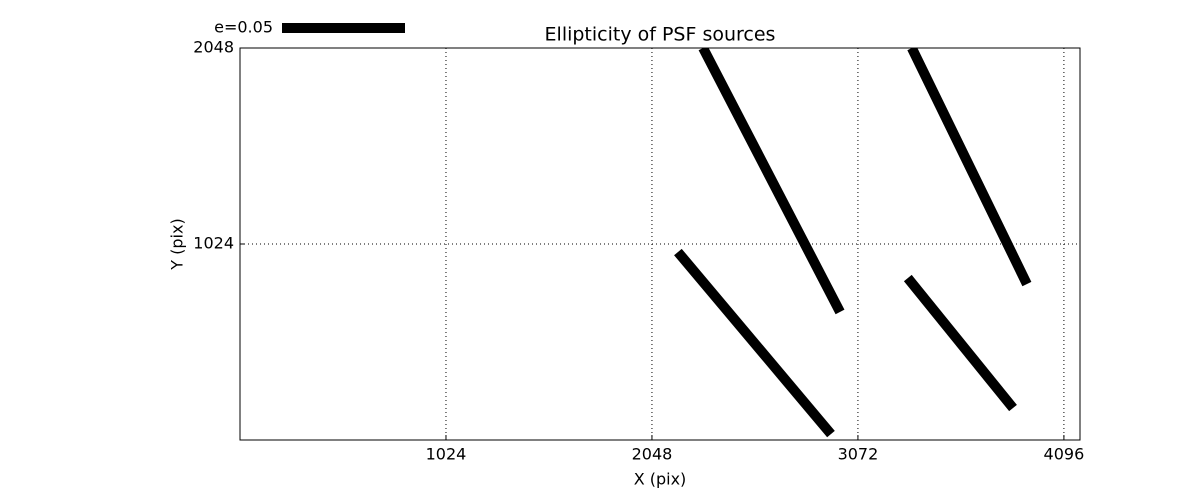 The image size is (1200, 490). Describe the element at coordinates (652, 454) in the screenshot. I see `x-tick-label: 2048` at that location.